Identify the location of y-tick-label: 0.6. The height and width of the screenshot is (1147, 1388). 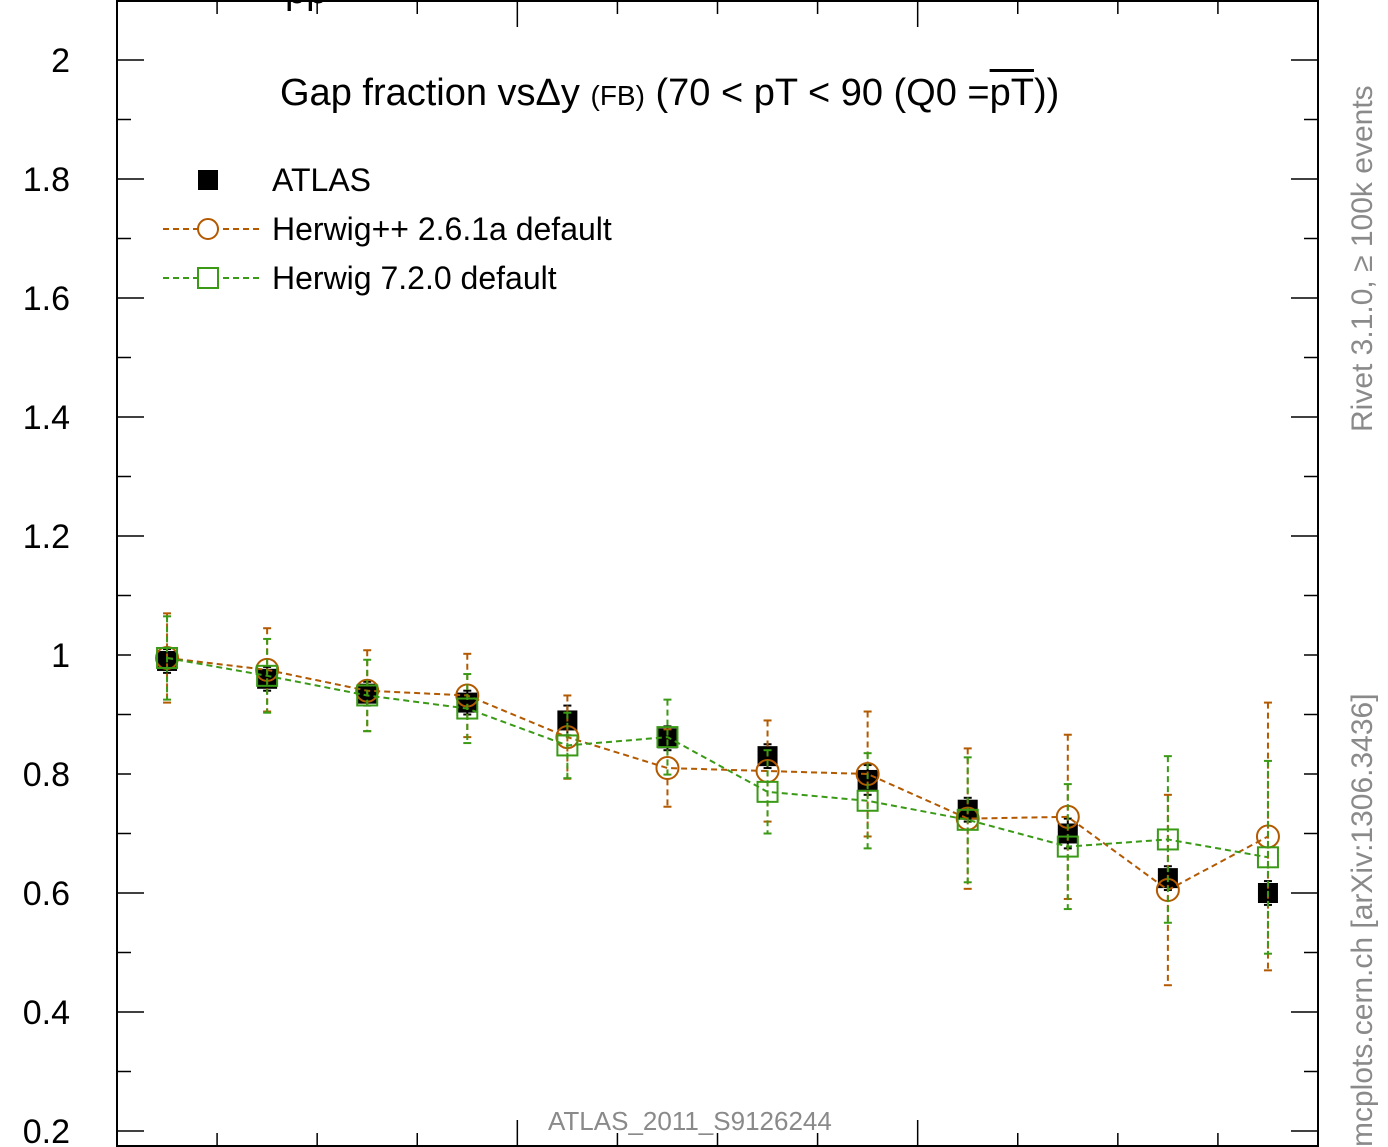
(46, 894).